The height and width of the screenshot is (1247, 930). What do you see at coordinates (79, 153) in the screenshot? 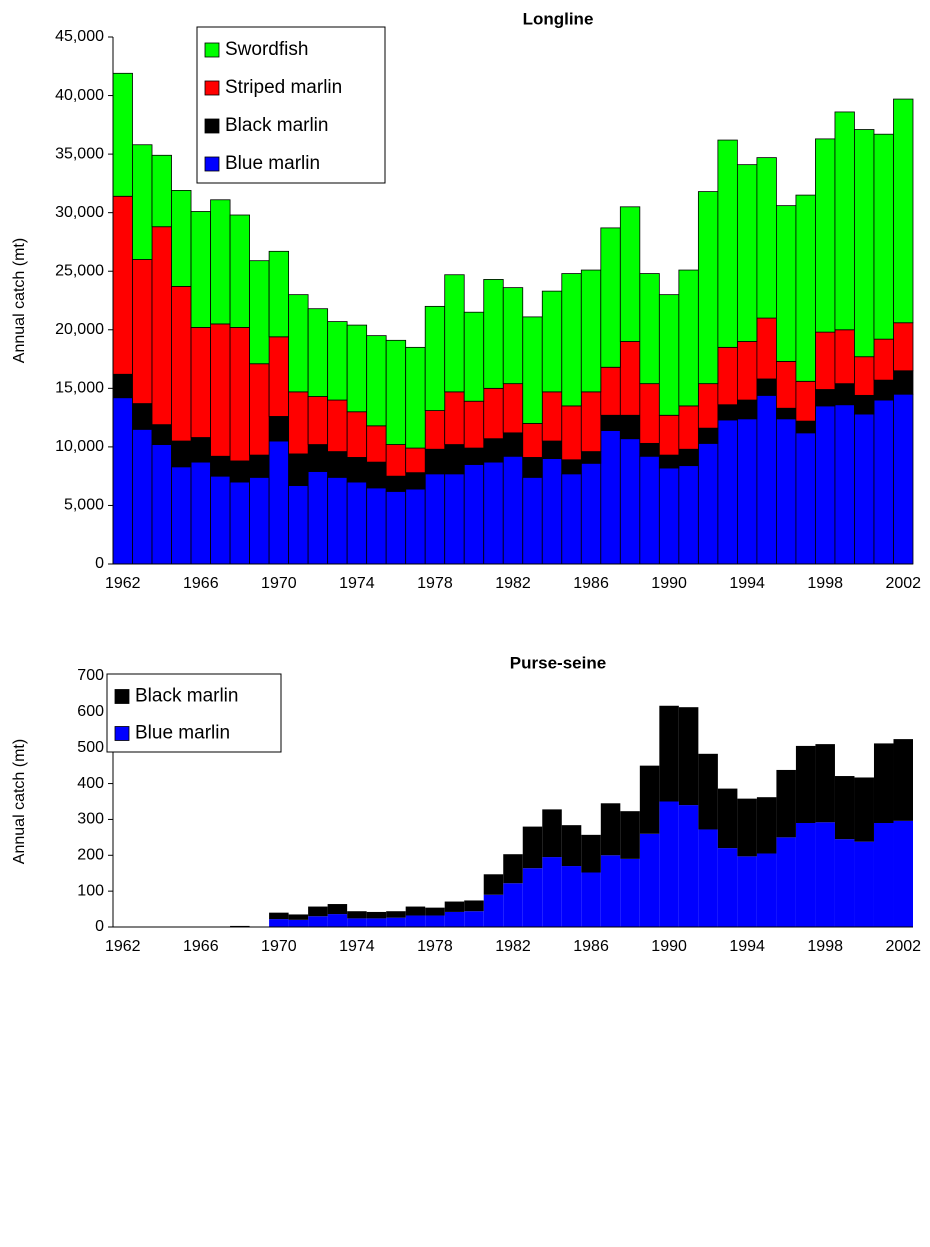
I see `y-tick-label: 35,000` at bounding box center [79, 153].